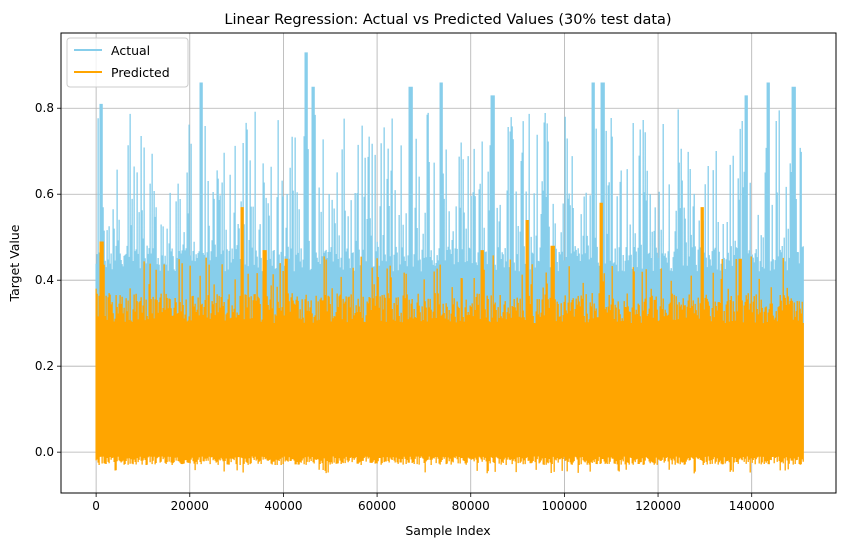 Image resolution: width=846 pixels, height=551 pixels. I want to click on x-tick-label: 80000, so click(471, 506).